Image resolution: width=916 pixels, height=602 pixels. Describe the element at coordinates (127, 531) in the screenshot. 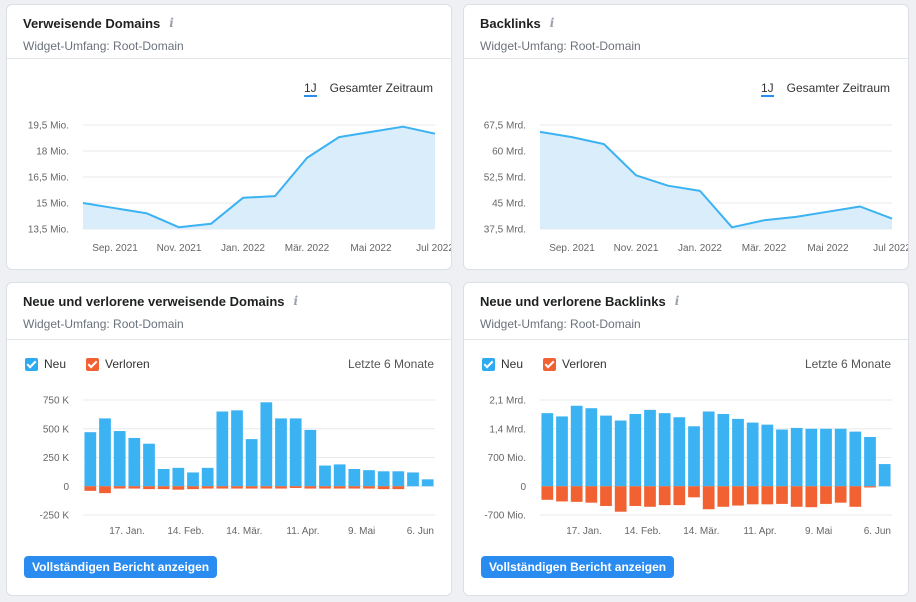

I see `x-tick-label: 17. Jan.` at that location.